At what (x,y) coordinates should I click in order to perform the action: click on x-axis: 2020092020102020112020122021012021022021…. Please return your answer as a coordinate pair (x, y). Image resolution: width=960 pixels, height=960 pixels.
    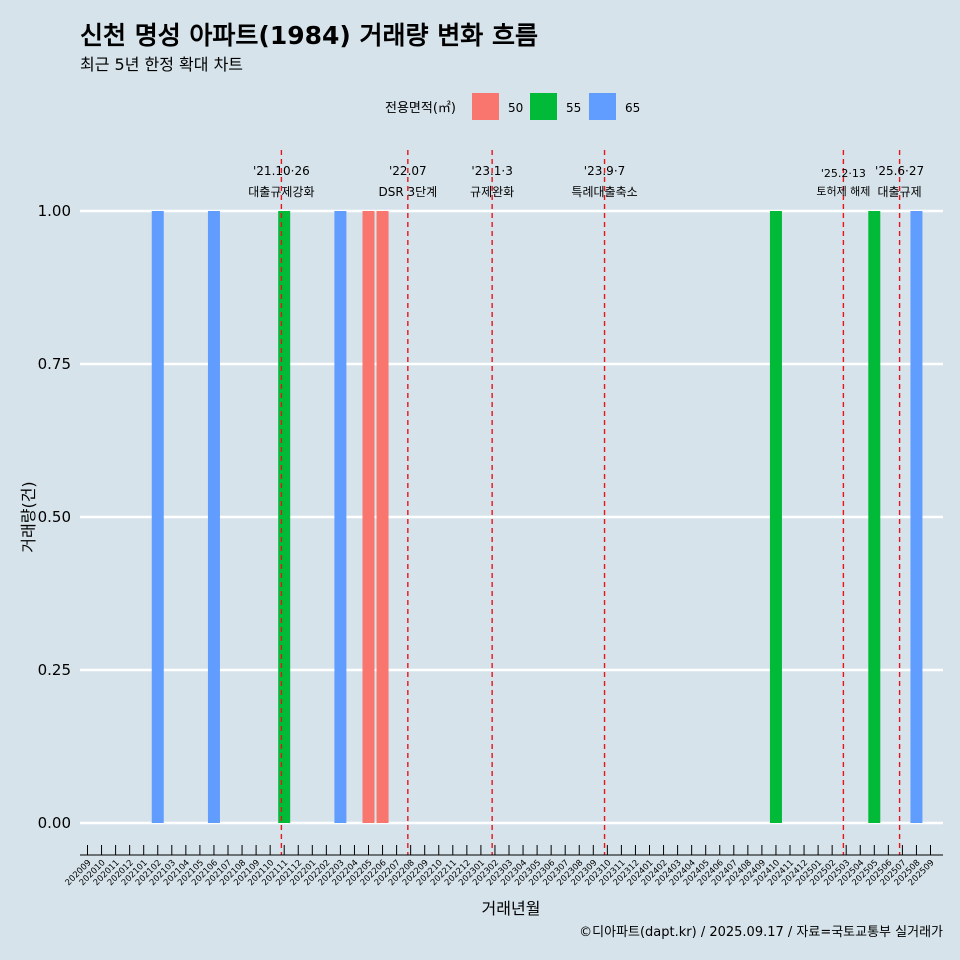
    Looking at the image, I should click on (503, 866).